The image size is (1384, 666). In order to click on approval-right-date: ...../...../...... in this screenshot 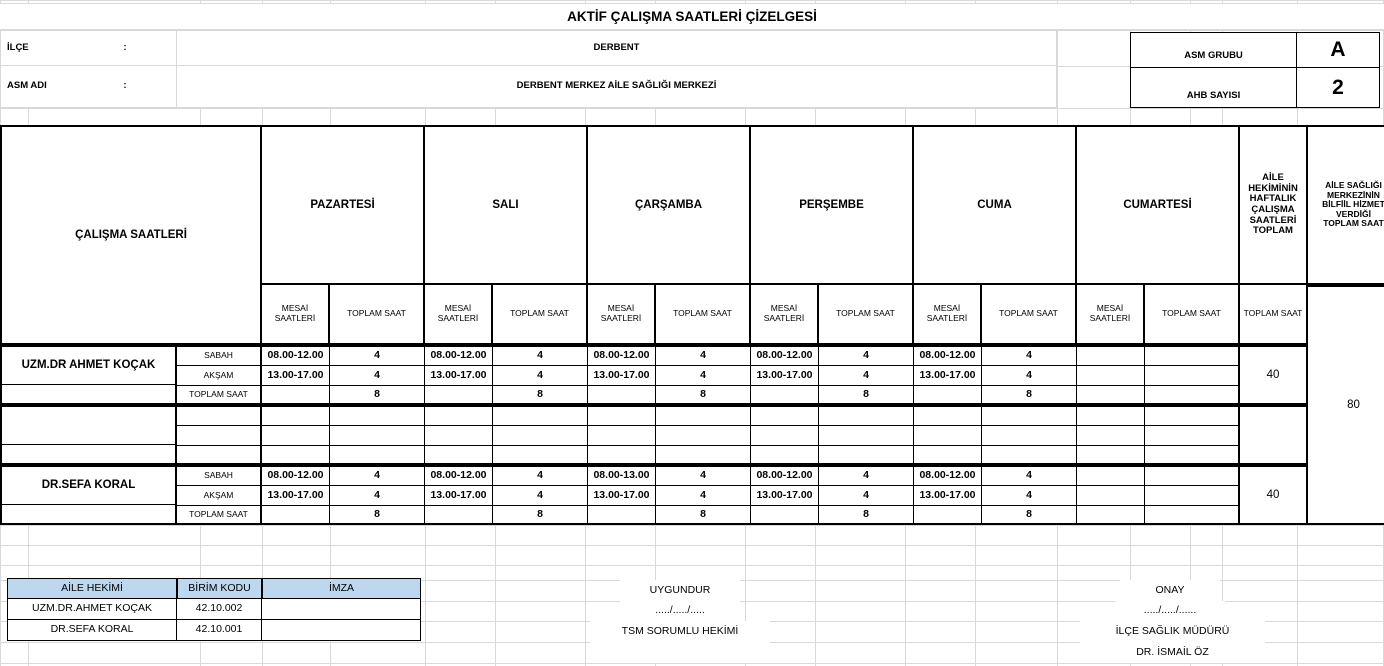, I will do `click(1170, 611)`.